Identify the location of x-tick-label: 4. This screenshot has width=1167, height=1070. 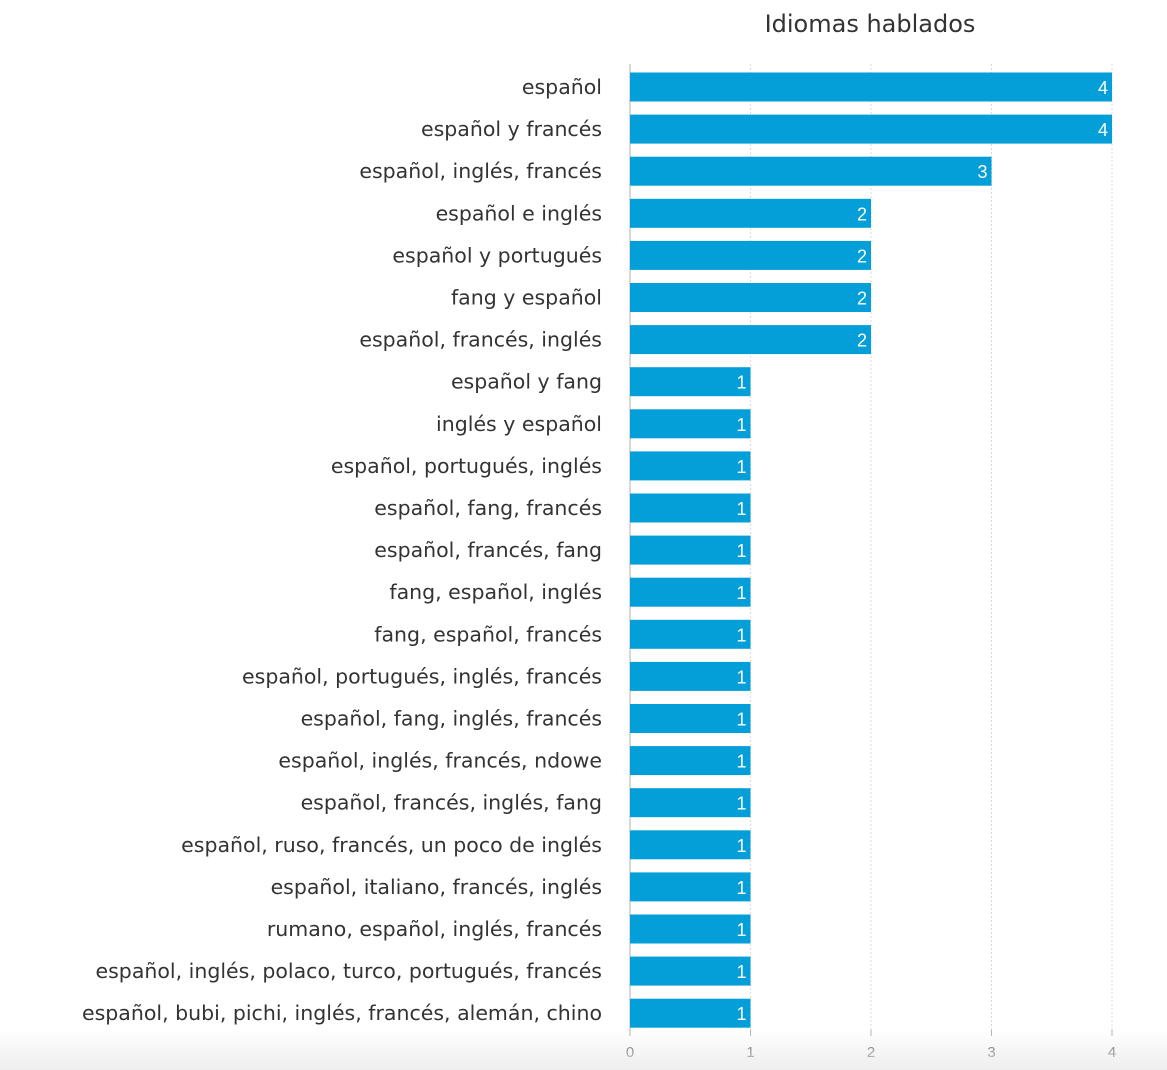
(1112, 1052).